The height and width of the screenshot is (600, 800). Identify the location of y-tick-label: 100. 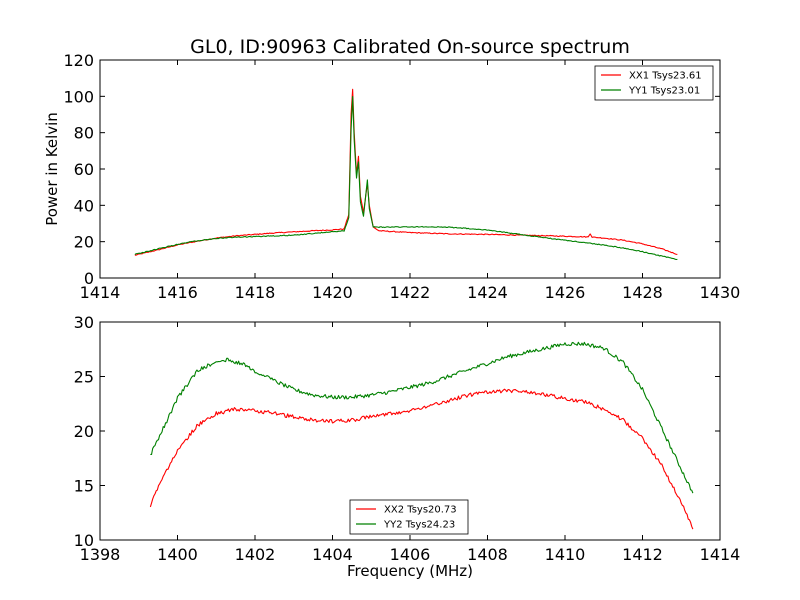
(78, 96).